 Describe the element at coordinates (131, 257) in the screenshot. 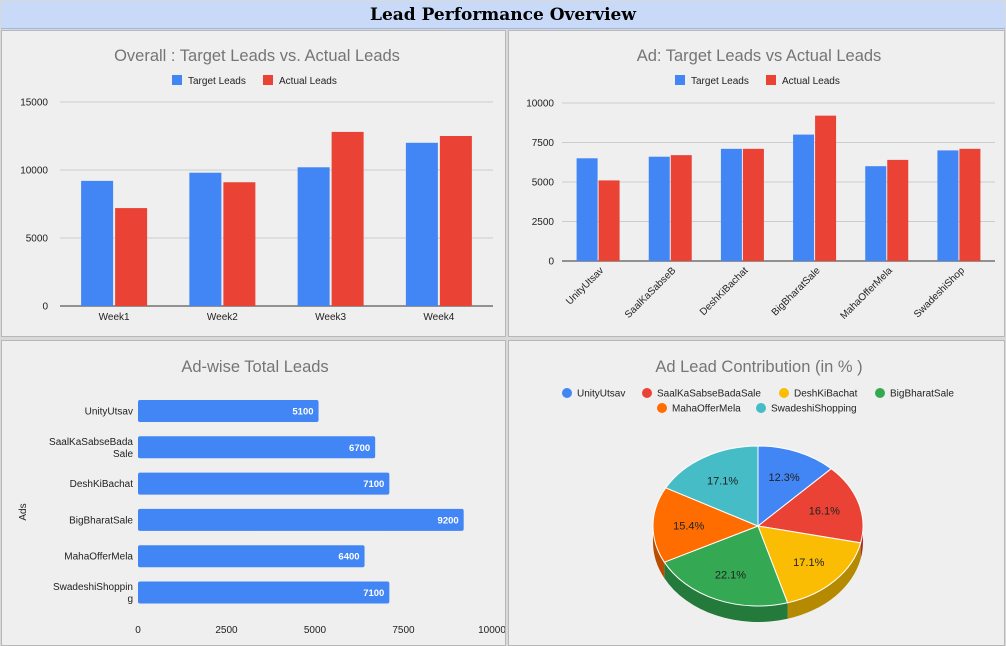

I see `bar-actual-week1` at that location.